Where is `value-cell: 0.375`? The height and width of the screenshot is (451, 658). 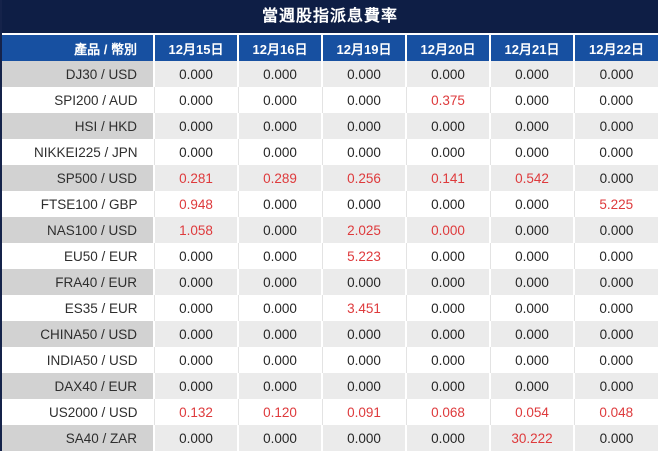 value-cell: 0.375 is located at coordinates (447, 100).